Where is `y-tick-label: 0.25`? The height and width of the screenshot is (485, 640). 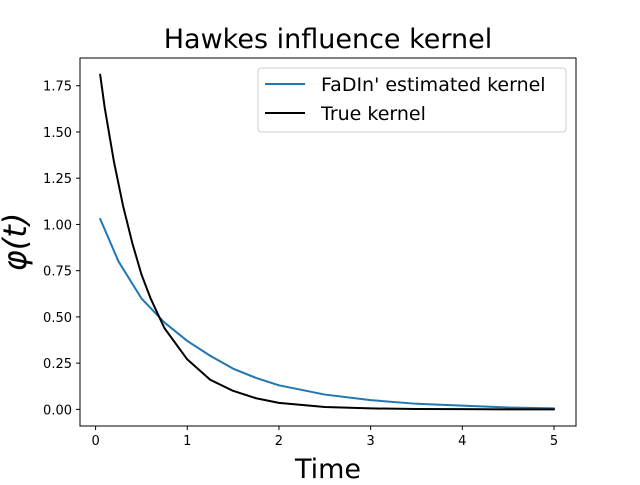 y-tick-label: 0.25 is located at coordinates (57, 364).